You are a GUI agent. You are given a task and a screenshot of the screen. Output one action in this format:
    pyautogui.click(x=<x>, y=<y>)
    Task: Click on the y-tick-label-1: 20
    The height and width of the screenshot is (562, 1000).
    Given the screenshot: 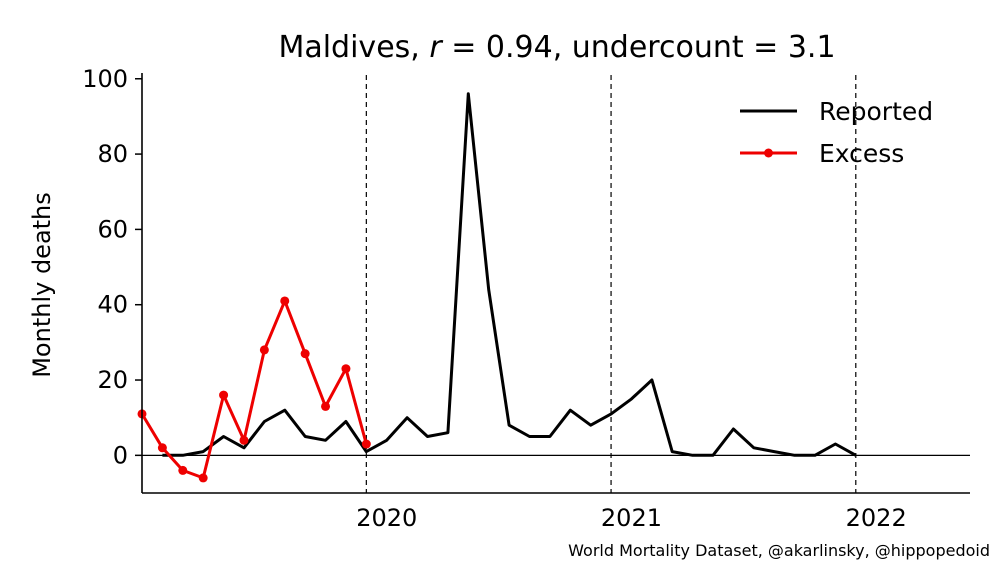 What is the action you would take?
    pyautogui.click(x=112, y=380)
    